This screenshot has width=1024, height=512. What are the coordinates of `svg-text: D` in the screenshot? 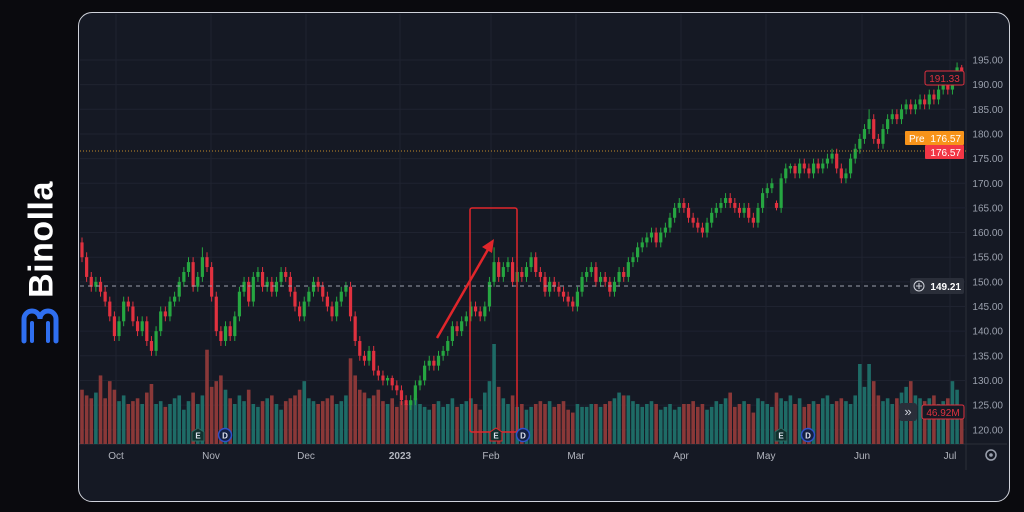 It's located at (225, 436).